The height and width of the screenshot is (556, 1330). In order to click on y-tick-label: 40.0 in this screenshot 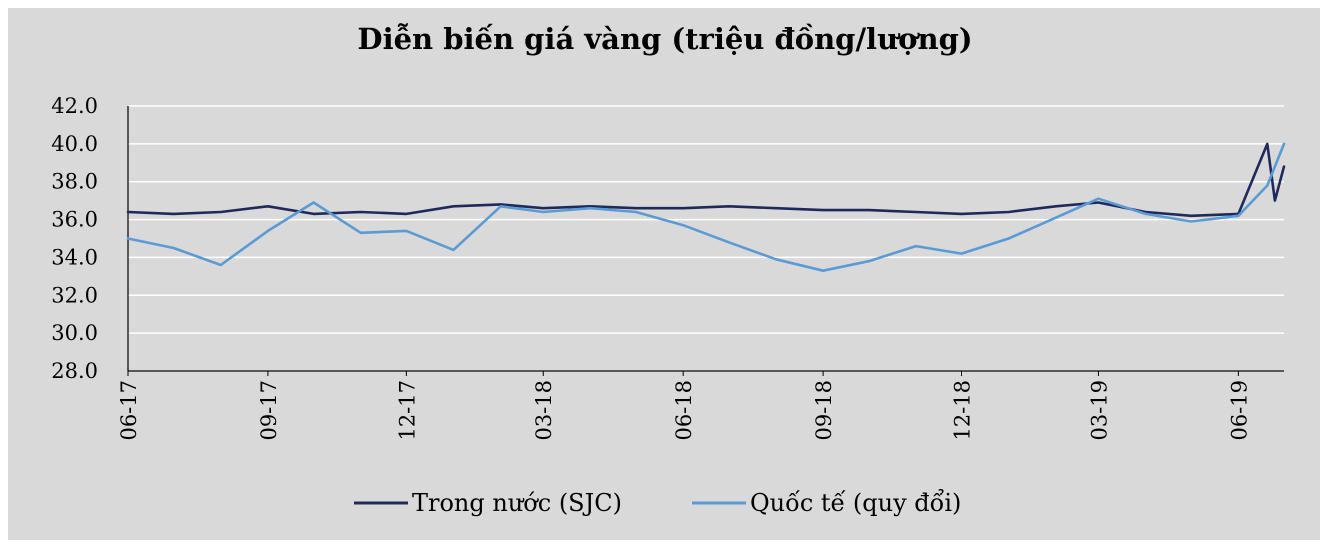, I will do `click(74, 144)`.